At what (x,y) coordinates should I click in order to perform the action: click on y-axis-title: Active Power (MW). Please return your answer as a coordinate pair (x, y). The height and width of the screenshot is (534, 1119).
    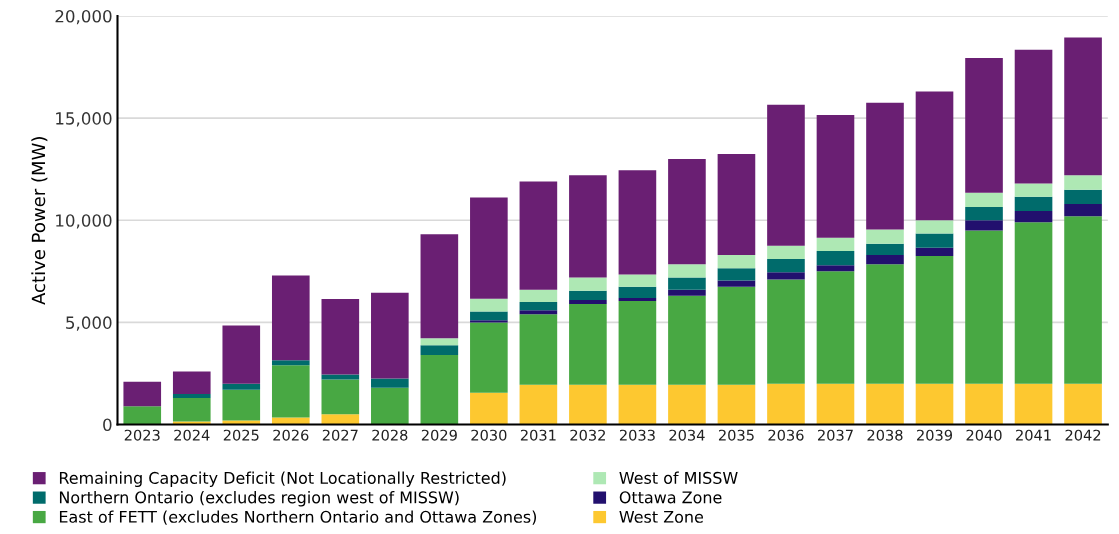
    Looking at the image, I should click on (39, 221).